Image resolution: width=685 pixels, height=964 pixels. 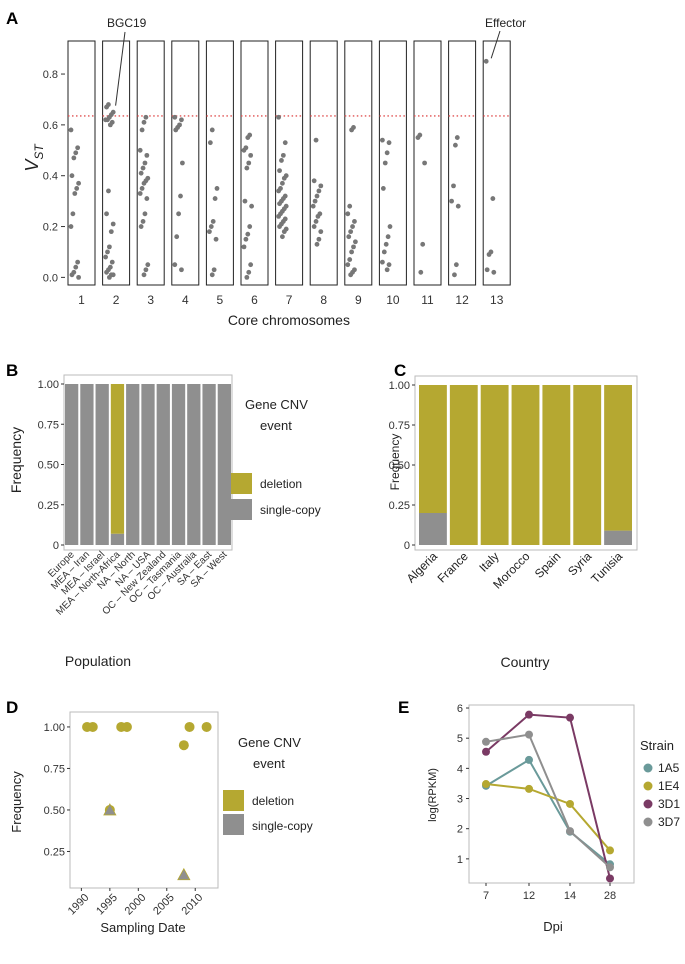 I want to click on y-axis-label: Frequency, so click(x=395, y=462).